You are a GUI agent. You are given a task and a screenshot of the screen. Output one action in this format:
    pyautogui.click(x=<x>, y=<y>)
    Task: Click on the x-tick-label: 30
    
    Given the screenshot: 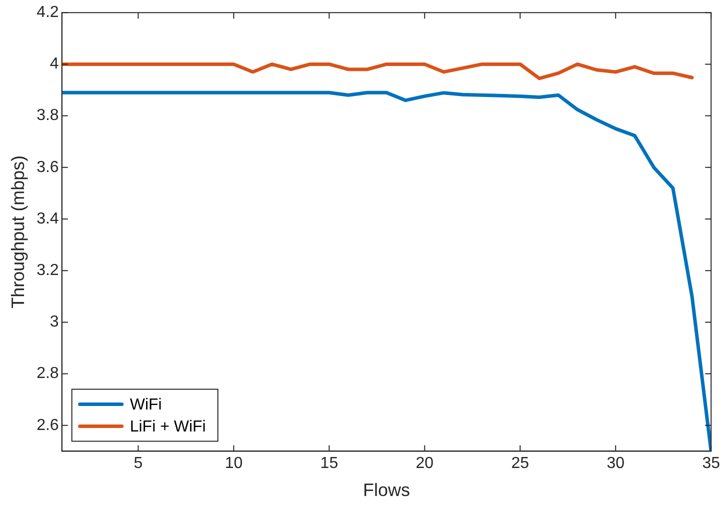 What is the action you would take?
    pyautogui.click(x=615, y=463)
    